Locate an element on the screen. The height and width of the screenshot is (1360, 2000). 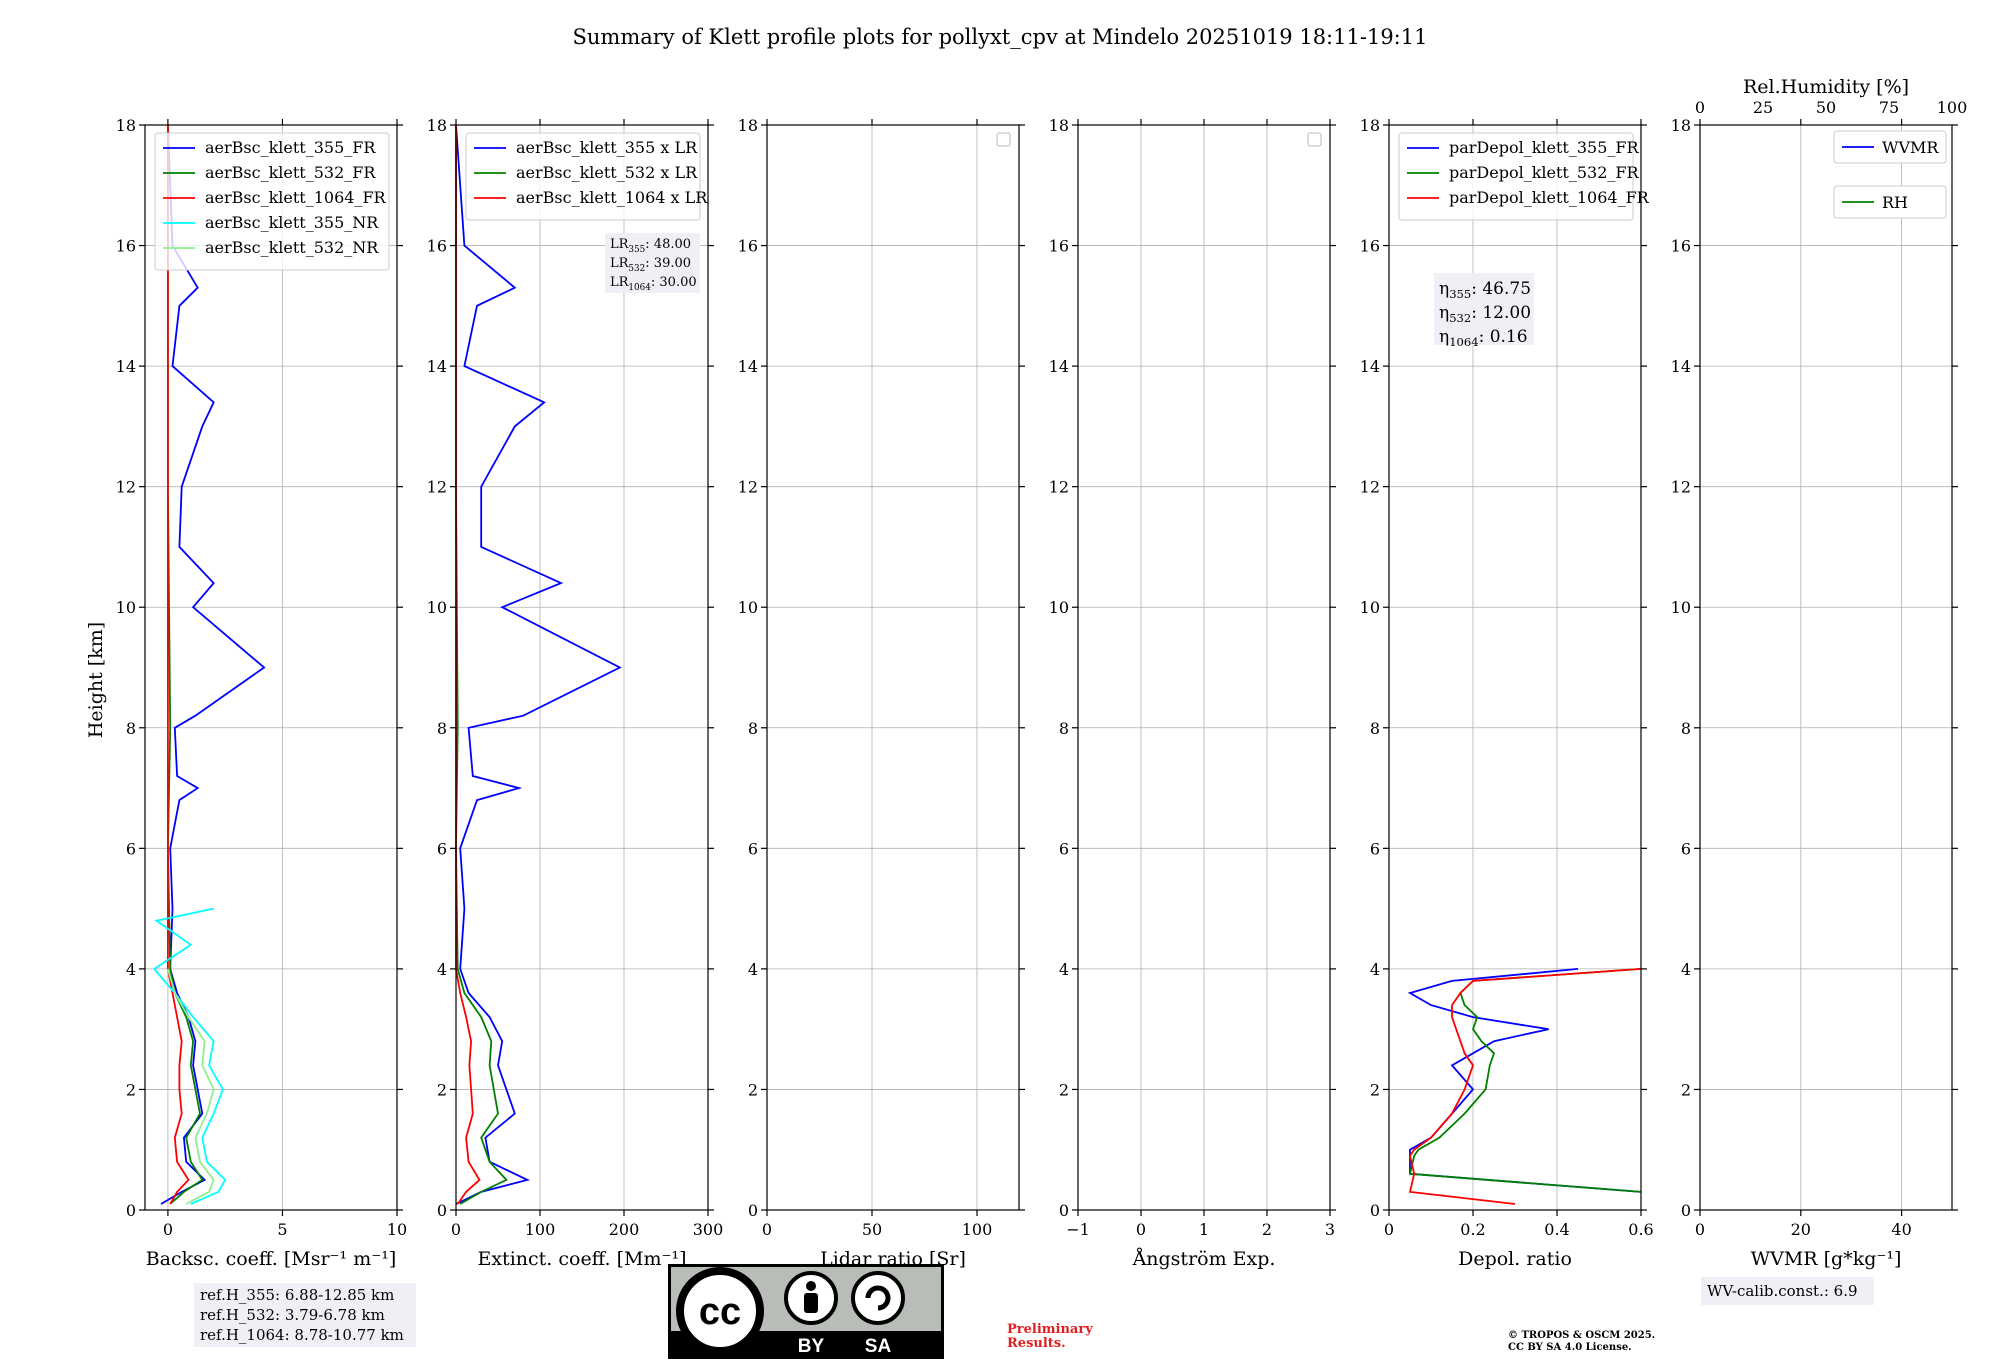
x-tick-label: 50 is located at coordinates (872, 1229).